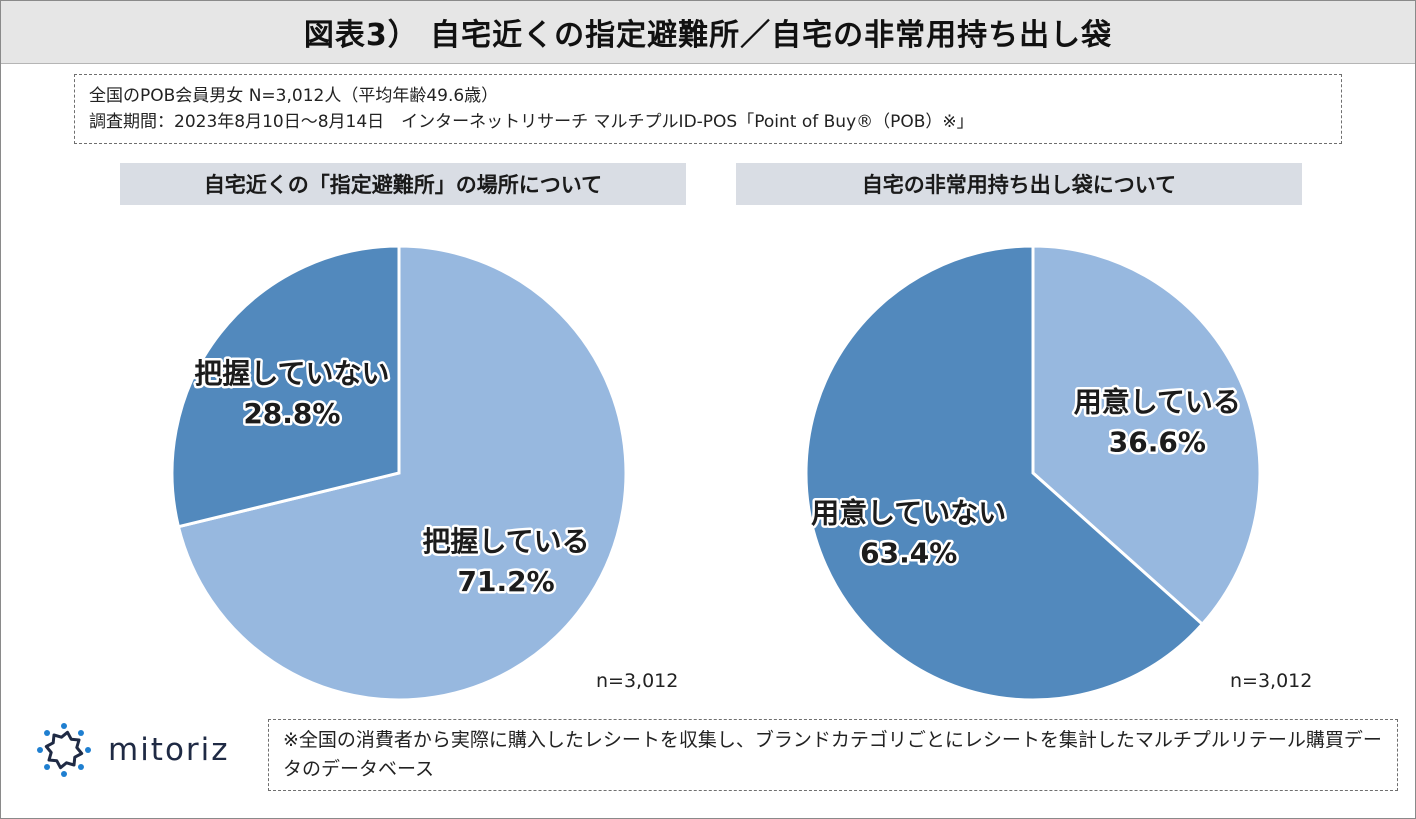 The height and width of the screenshot is (819, 1416). What do you see at coordinates (637, 681) in the screenshot?
I see `chart-1-sample-size: n=3,012` at bounding box center [637, 681].